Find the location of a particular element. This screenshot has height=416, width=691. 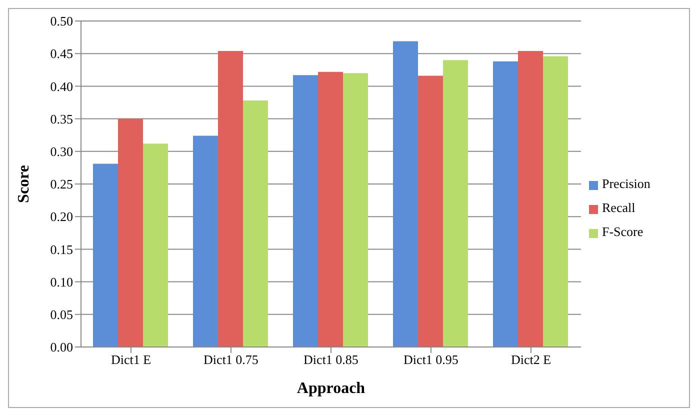

x-tick-label: Dict1 0.75 is located at coordinates (231, 360).